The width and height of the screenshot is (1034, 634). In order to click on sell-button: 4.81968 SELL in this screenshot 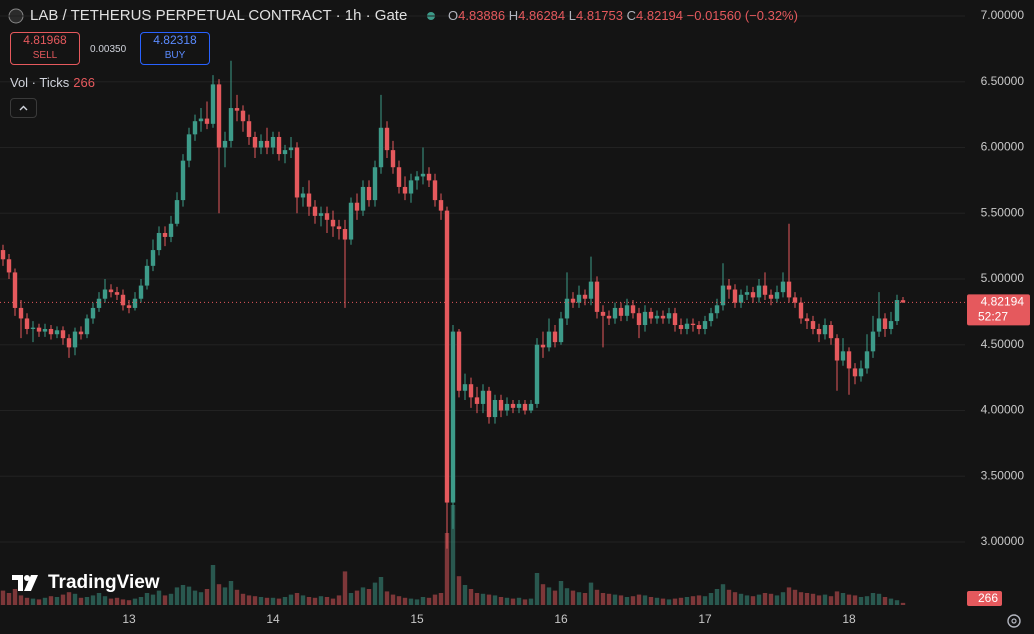, I will do `click(45, 48)`.